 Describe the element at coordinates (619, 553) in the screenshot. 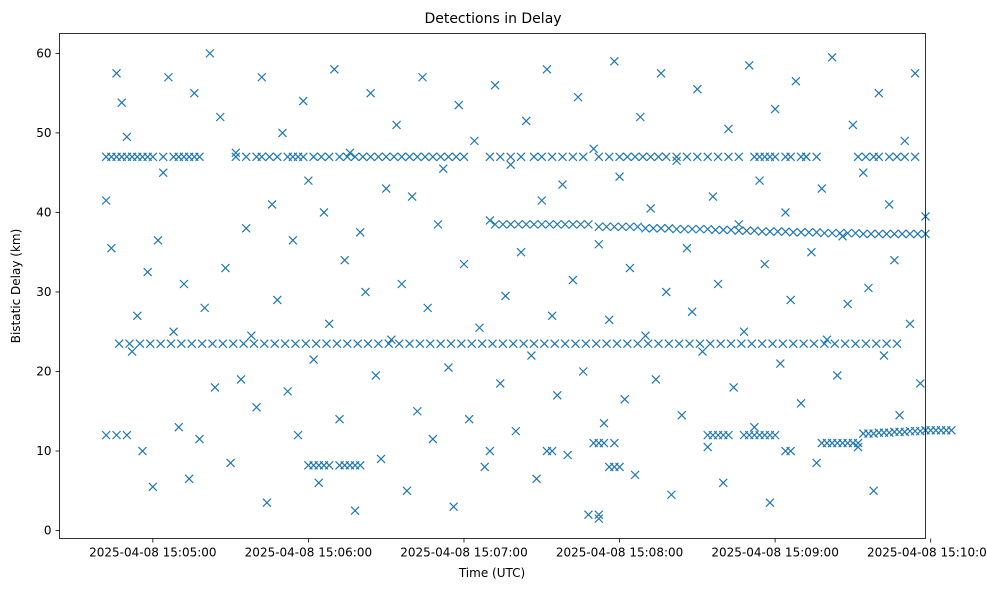

I see `x-tick-label: 2025-04-08 15:08:00` at that location.